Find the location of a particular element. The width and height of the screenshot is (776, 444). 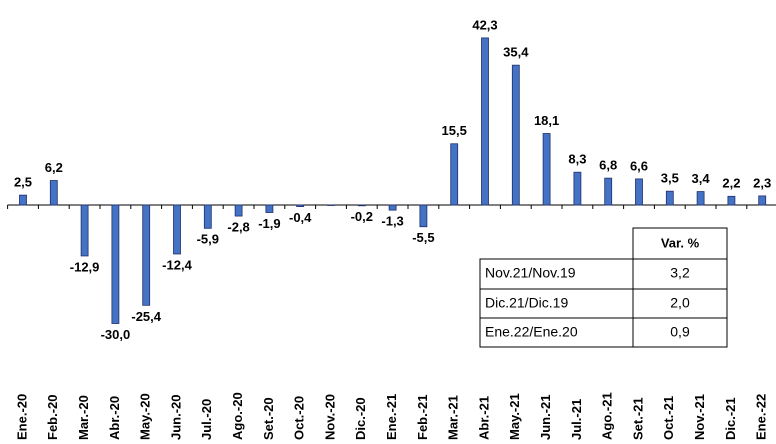

x-tick-label: May.-20 is located at coordinates (145, 416).